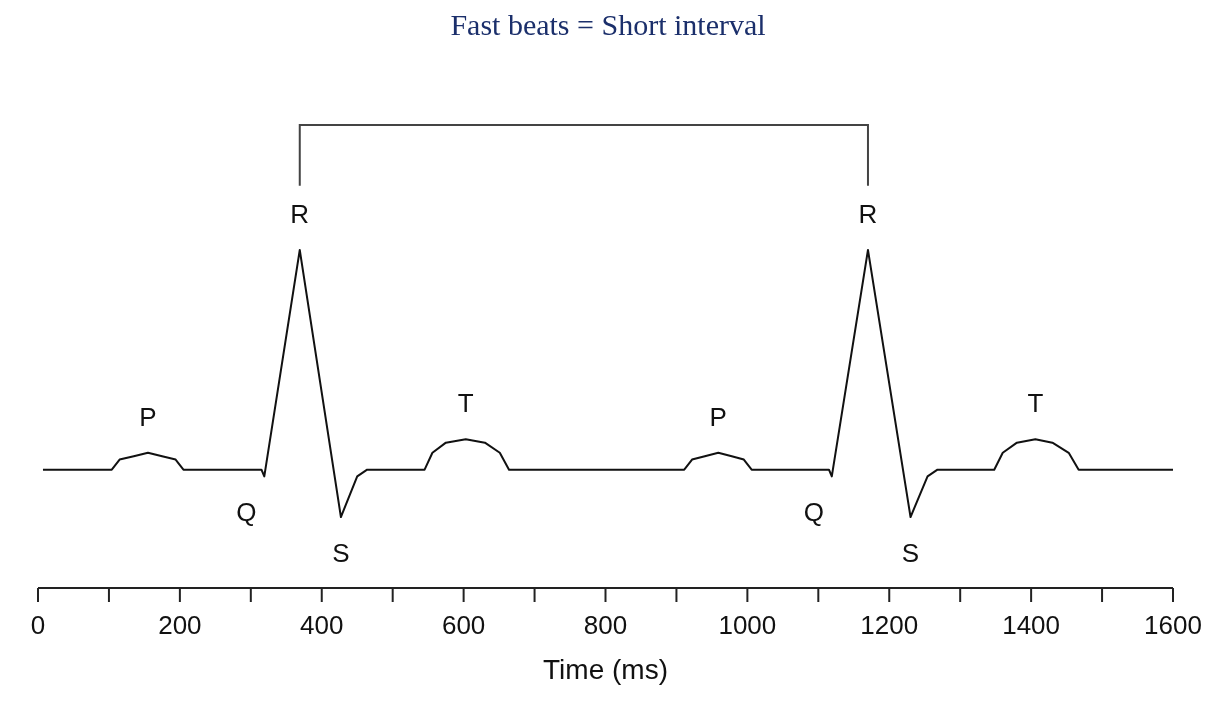  Describe the element at coordinates (605, 625) in the screenshot. I see `x-tick-label: 800` at that location.